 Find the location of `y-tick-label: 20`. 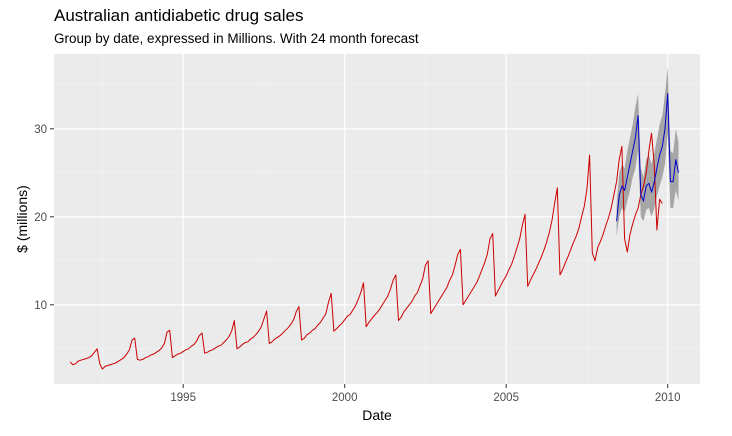

y-tick-label: 20 is located at coordinates (40, 218).